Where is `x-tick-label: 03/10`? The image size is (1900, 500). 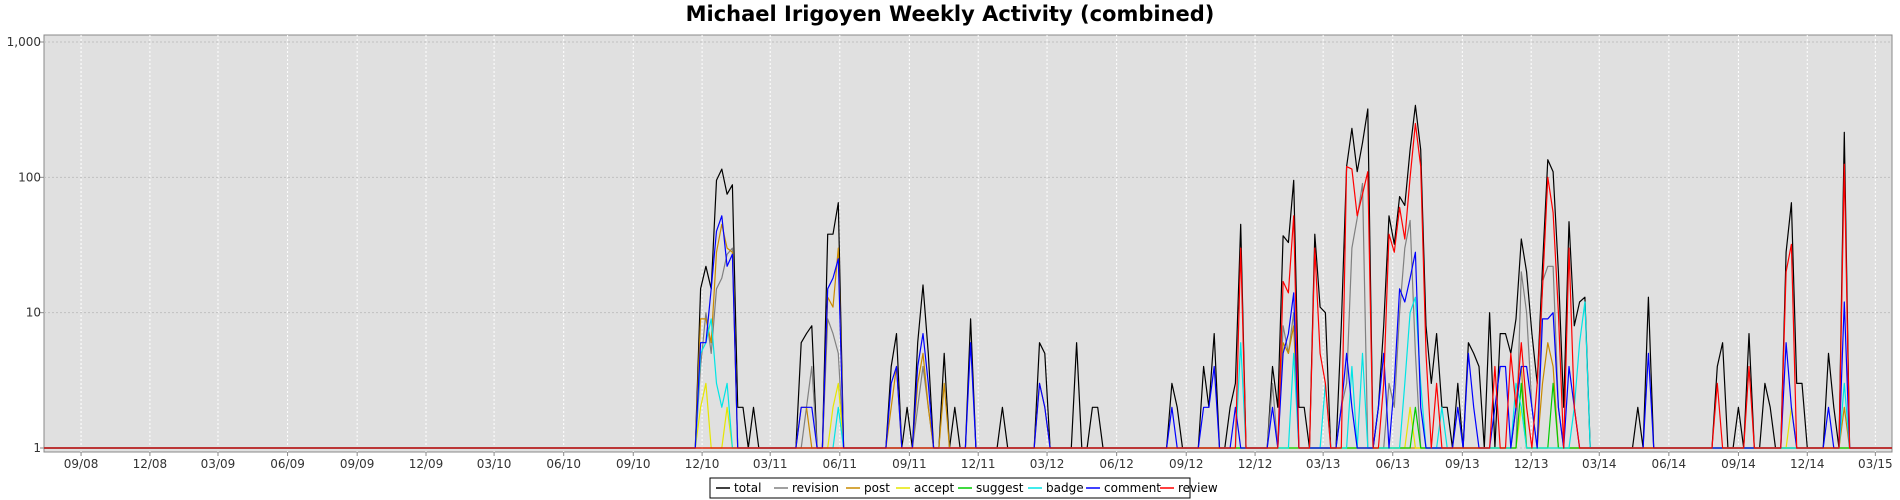 x-tick-label: 03/10 is located at coordinates (494, 464).